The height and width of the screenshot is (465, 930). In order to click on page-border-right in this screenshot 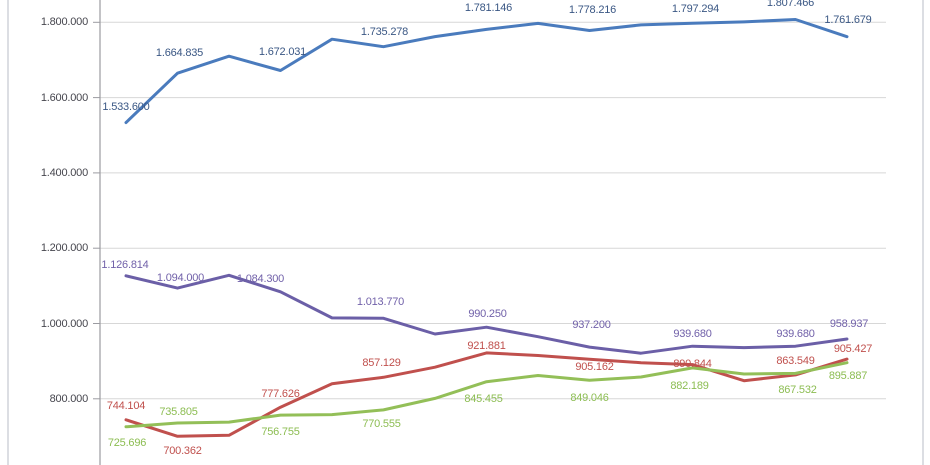, I will do `click(923, 232)`.